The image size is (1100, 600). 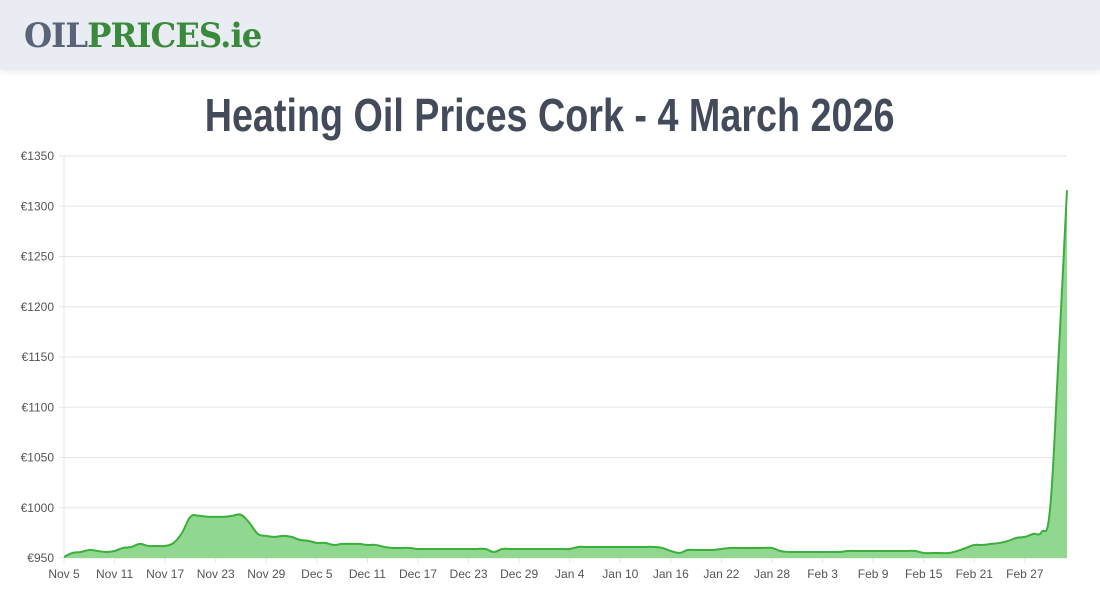 What do you see at coordinates (38, 206) in the screenshot?
I see `y-tick-label: €1300` at bounding box center [38, 206].